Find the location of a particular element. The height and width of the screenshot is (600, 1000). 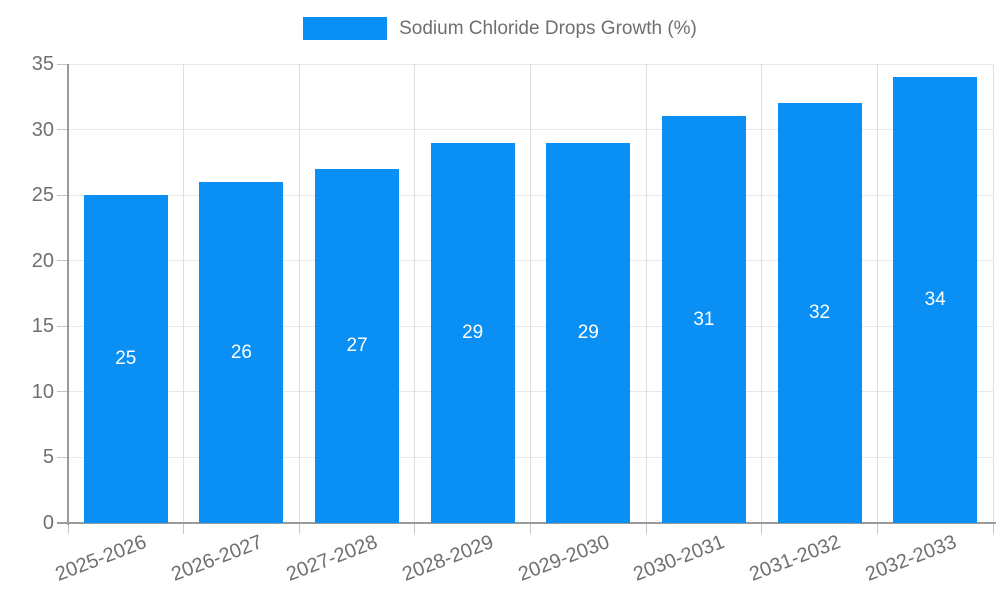

legend-swatch is located at coordinates (345, 28).